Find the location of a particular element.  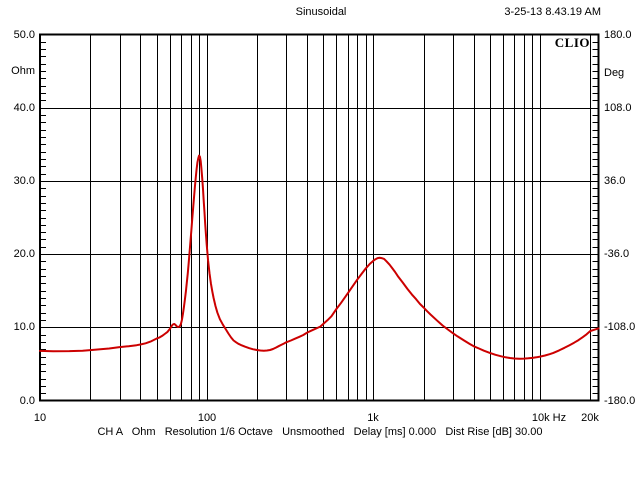

x-axis-tick-label: 10k Hz is located at coordinates (549, 418).